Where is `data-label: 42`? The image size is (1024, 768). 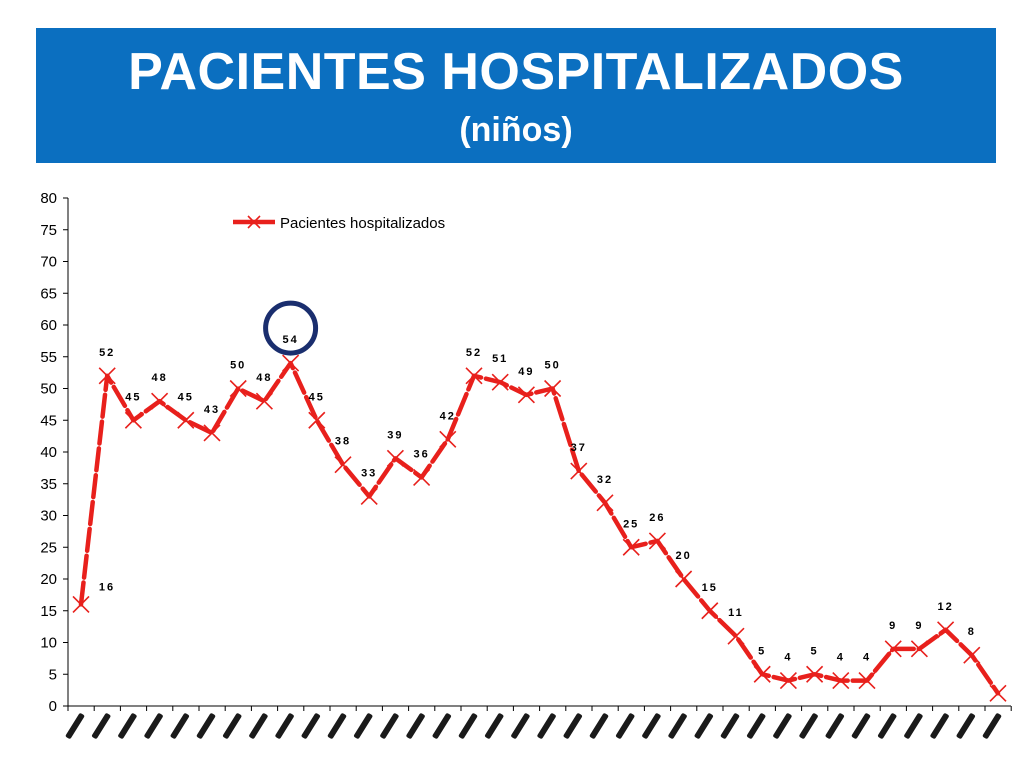 data-label: 42 is located at coordinates (448, 416).